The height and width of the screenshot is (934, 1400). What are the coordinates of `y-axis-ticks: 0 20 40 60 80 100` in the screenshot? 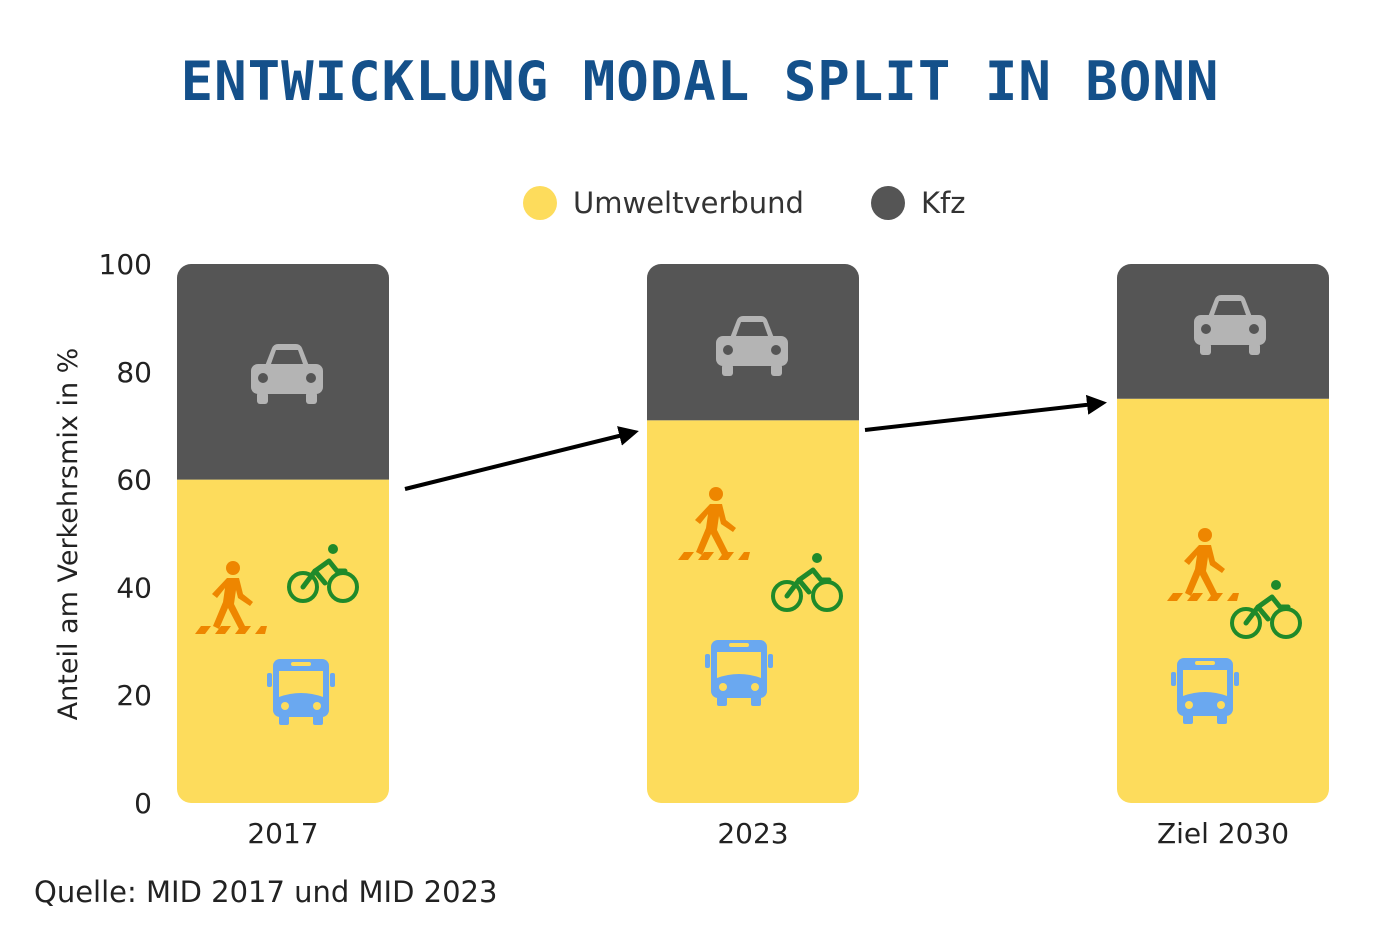 It's located at (125, 534).